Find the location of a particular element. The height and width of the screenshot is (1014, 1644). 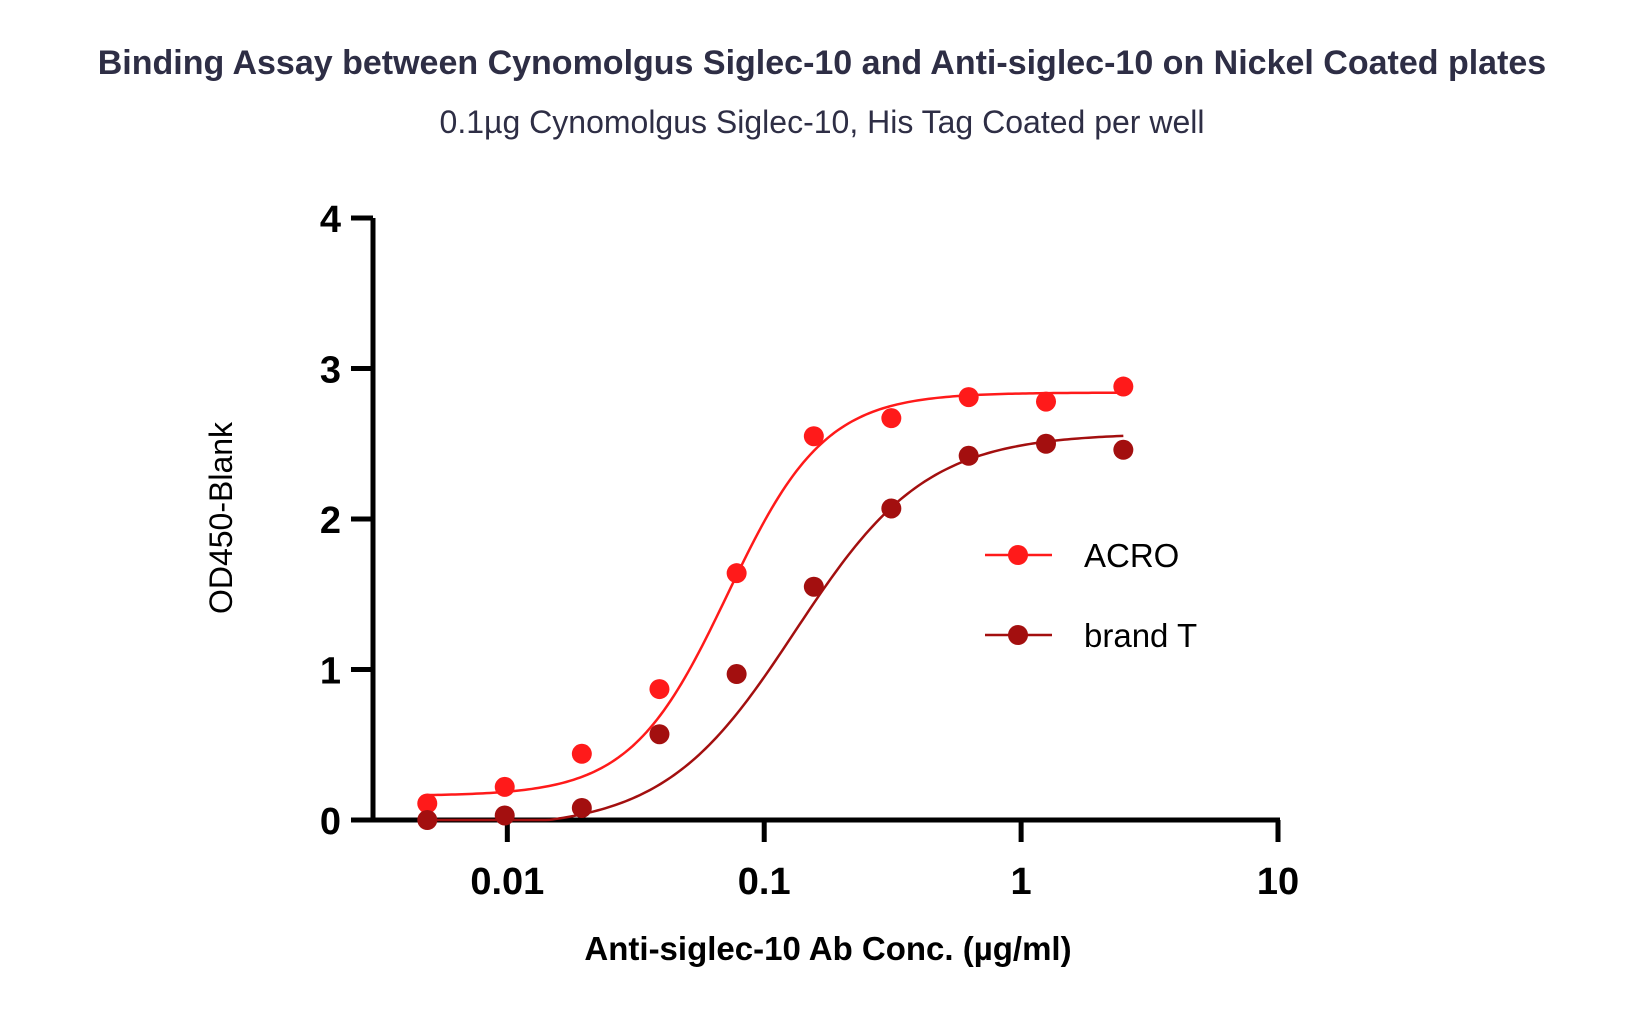

legend: ACRO brand T is located at coordinates (1091, 595).